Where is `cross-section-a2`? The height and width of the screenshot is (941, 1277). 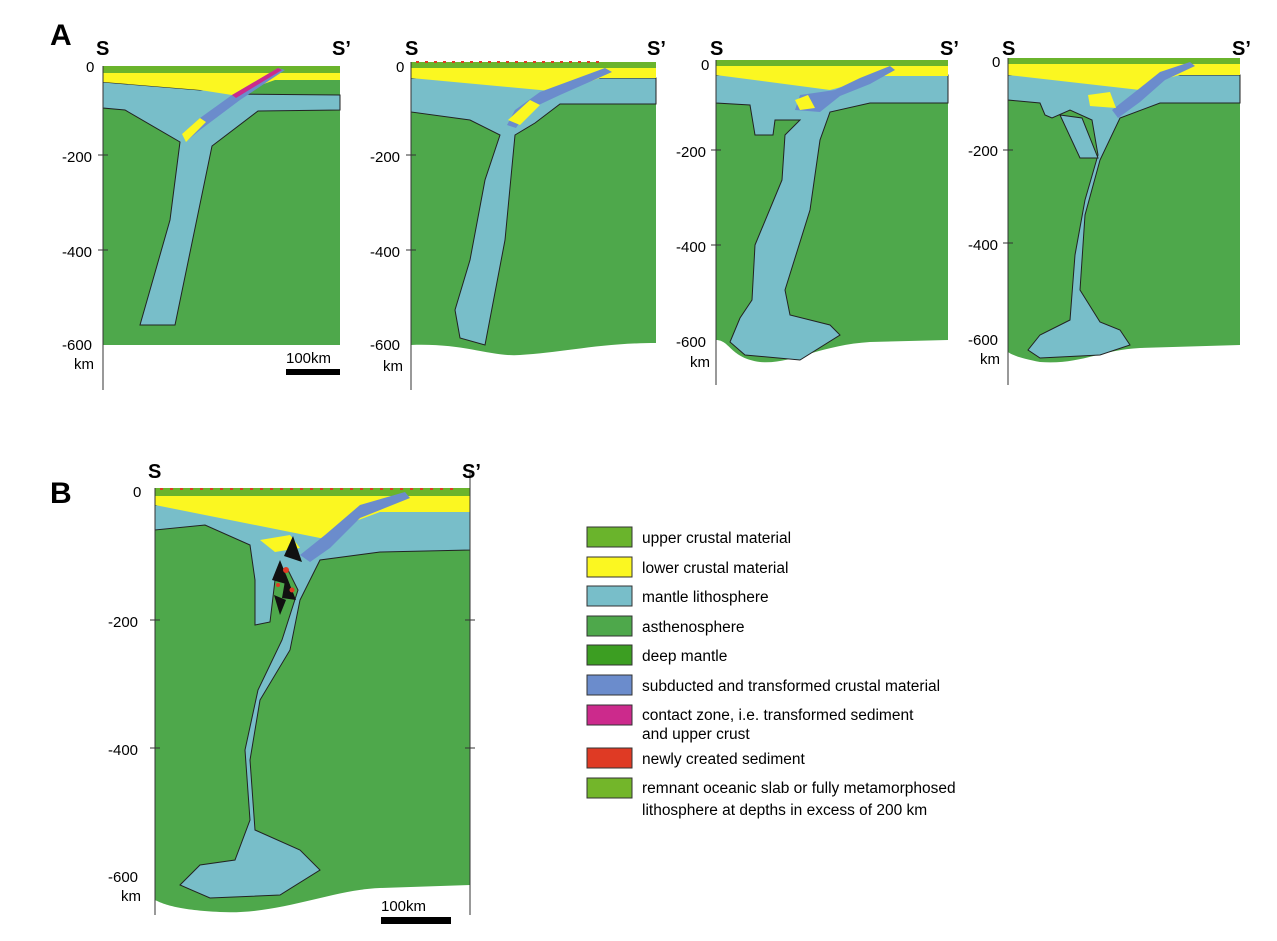 cross-section-a2 is located at coordinates (531, 225).